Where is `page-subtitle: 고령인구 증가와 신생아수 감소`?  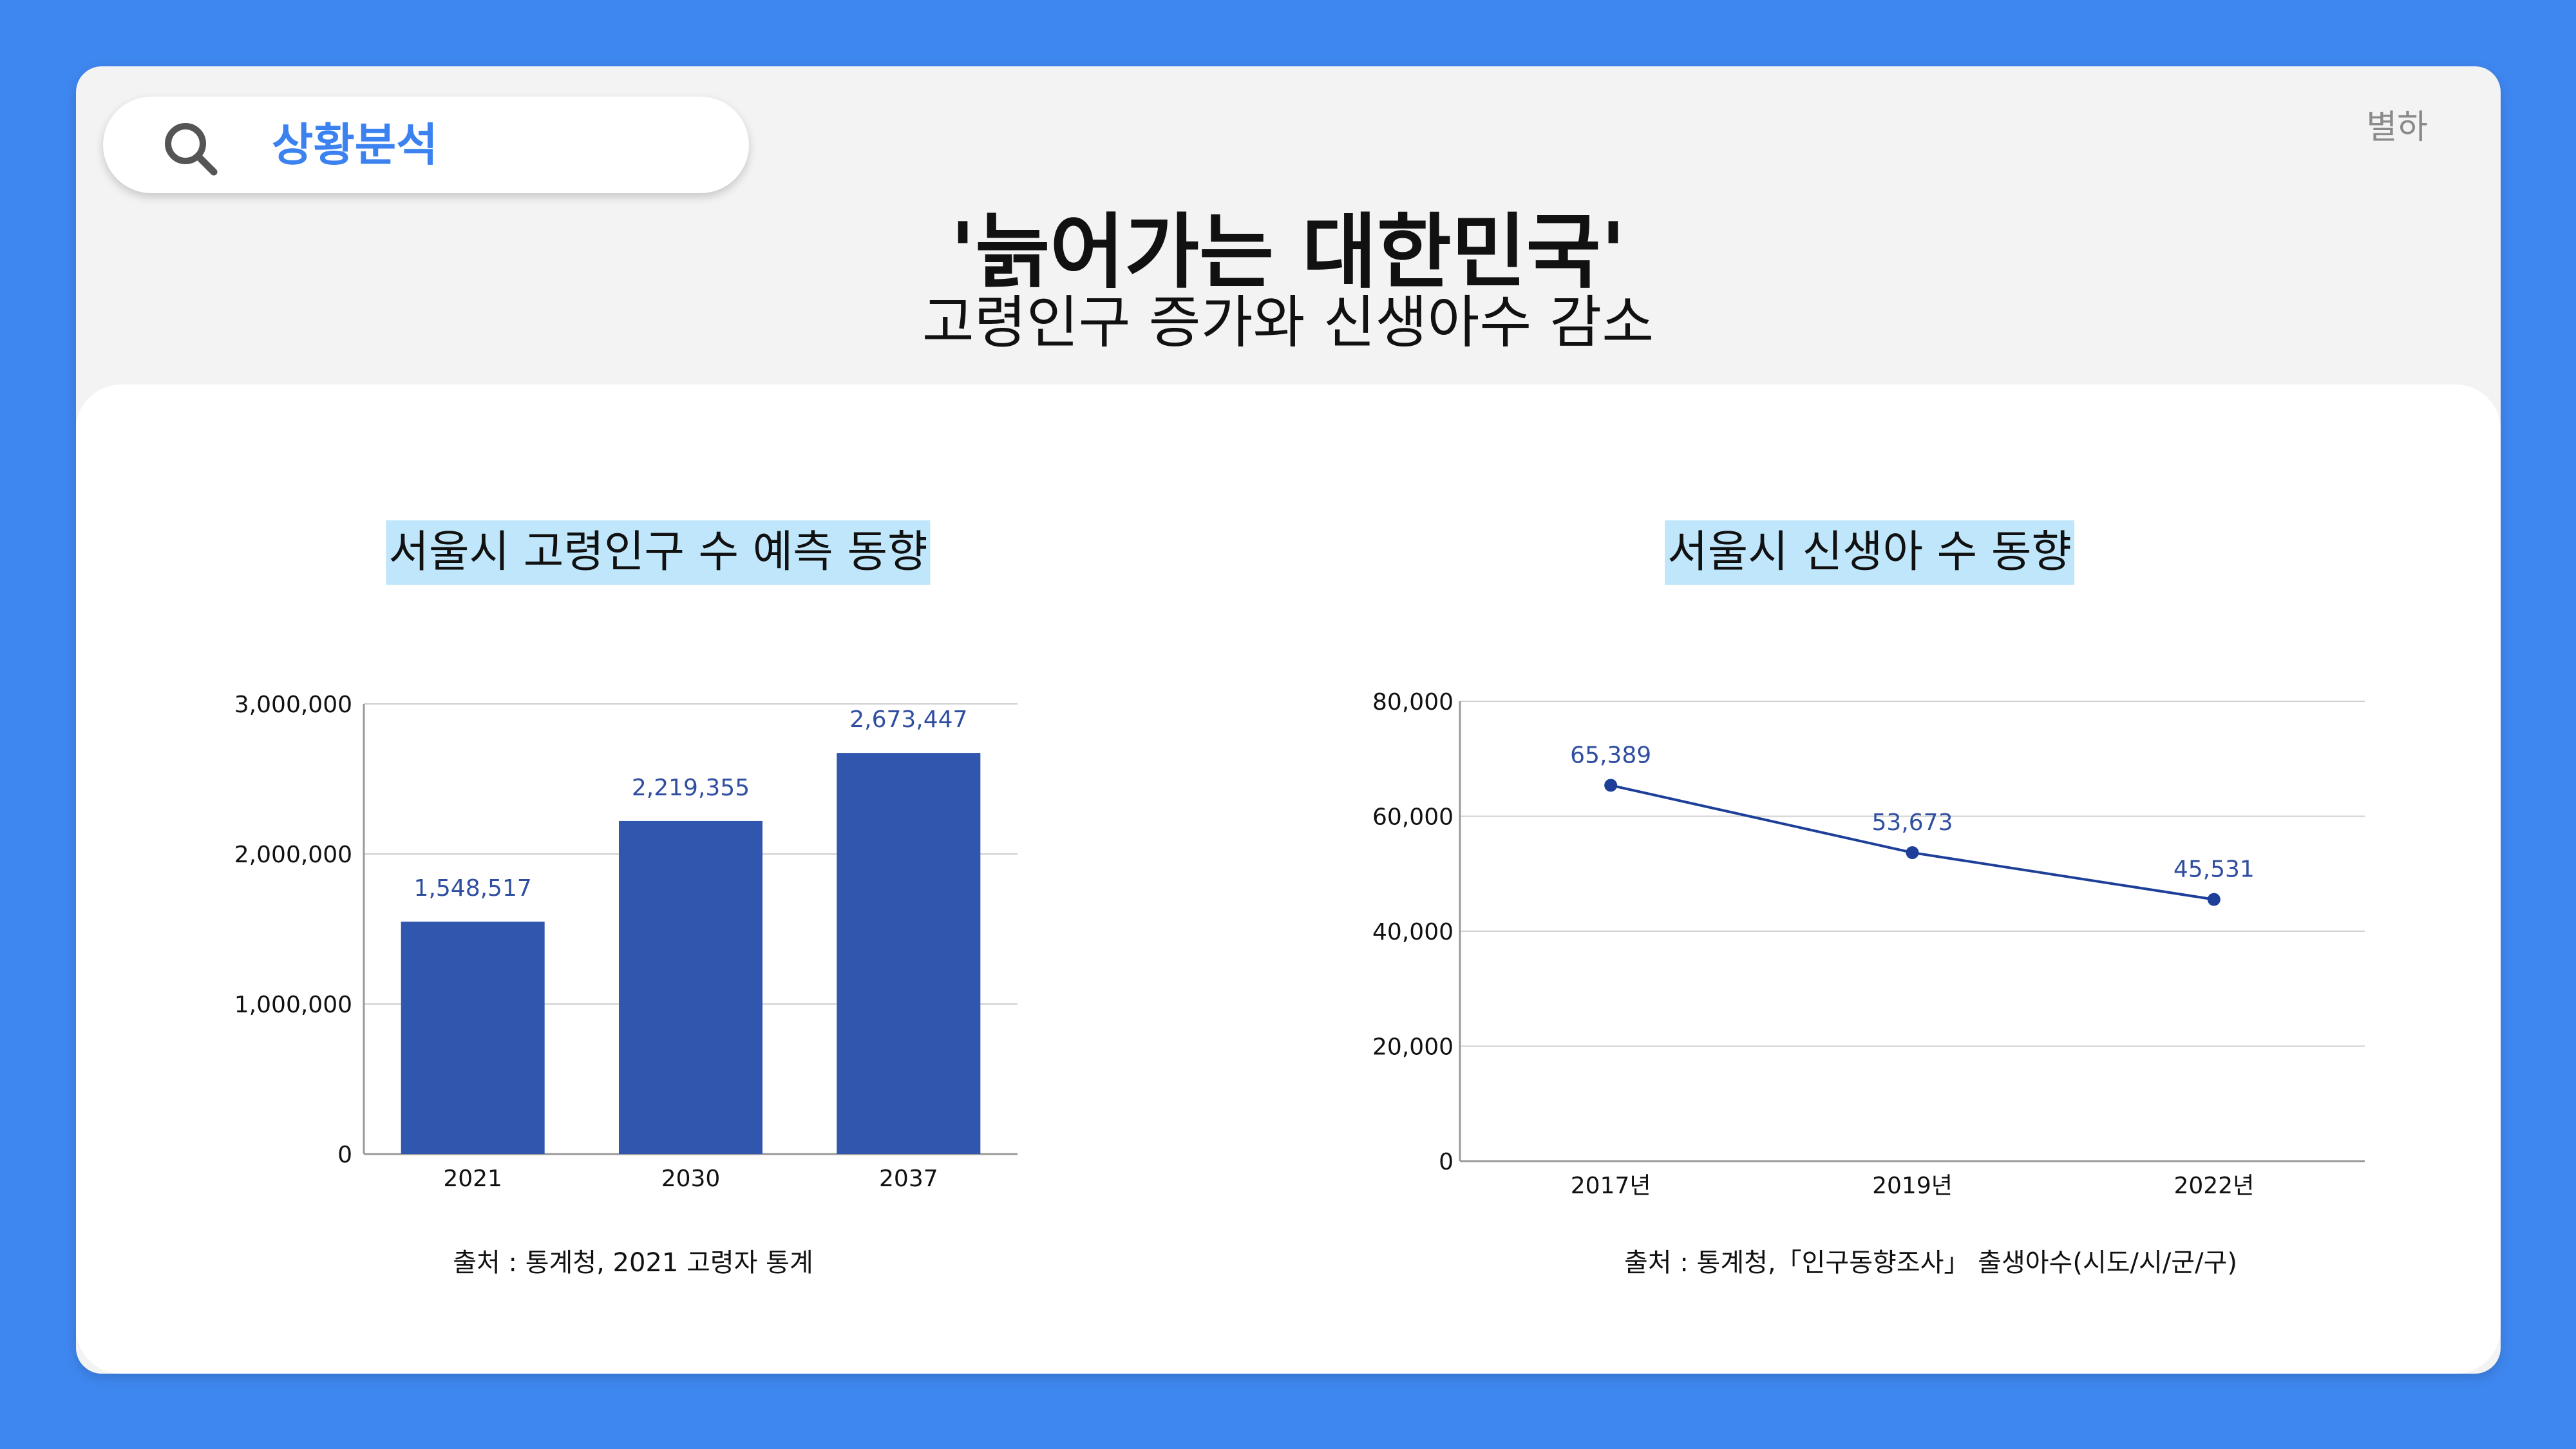 page-subtitle: 고령인구 증가와 신생아수 감소 is located at coordinates (1288, 322).